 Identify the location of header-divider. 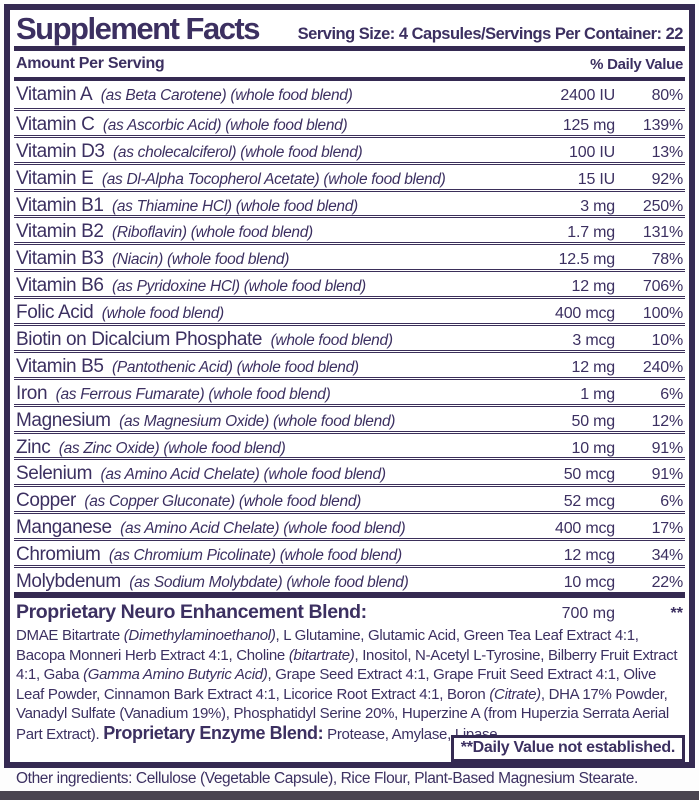
(349, 48).